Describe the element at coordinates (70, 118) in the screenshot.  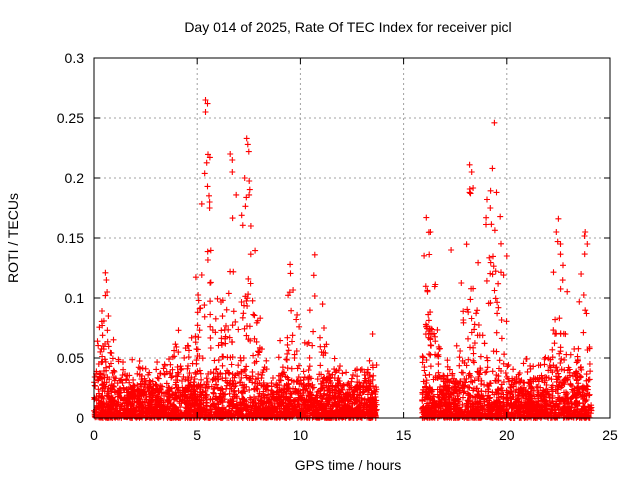
I see `y-tick-label: 0.25` at that location.